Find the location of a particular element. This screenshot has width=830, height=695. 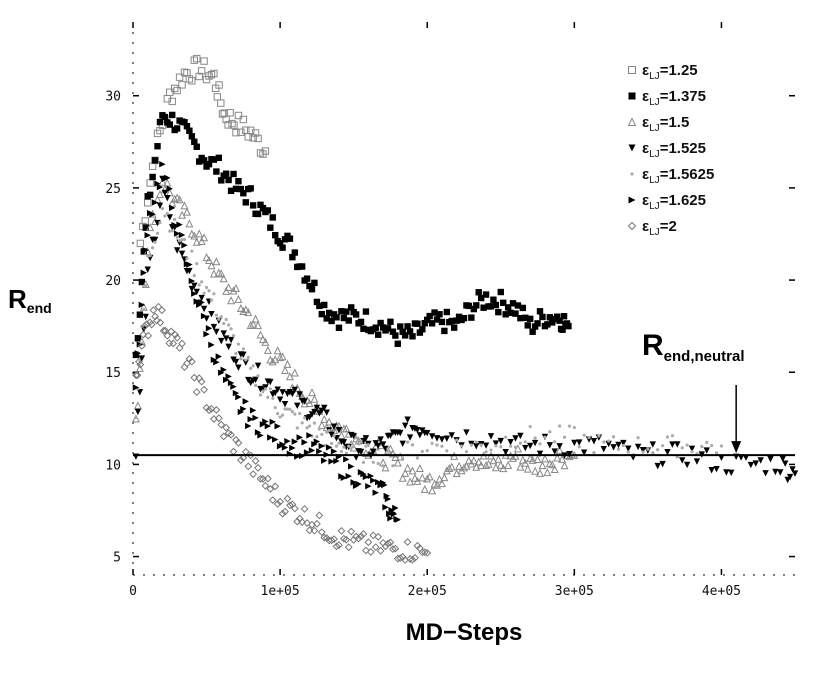

legend-sub: LJ is located at coordinates (654, 128).